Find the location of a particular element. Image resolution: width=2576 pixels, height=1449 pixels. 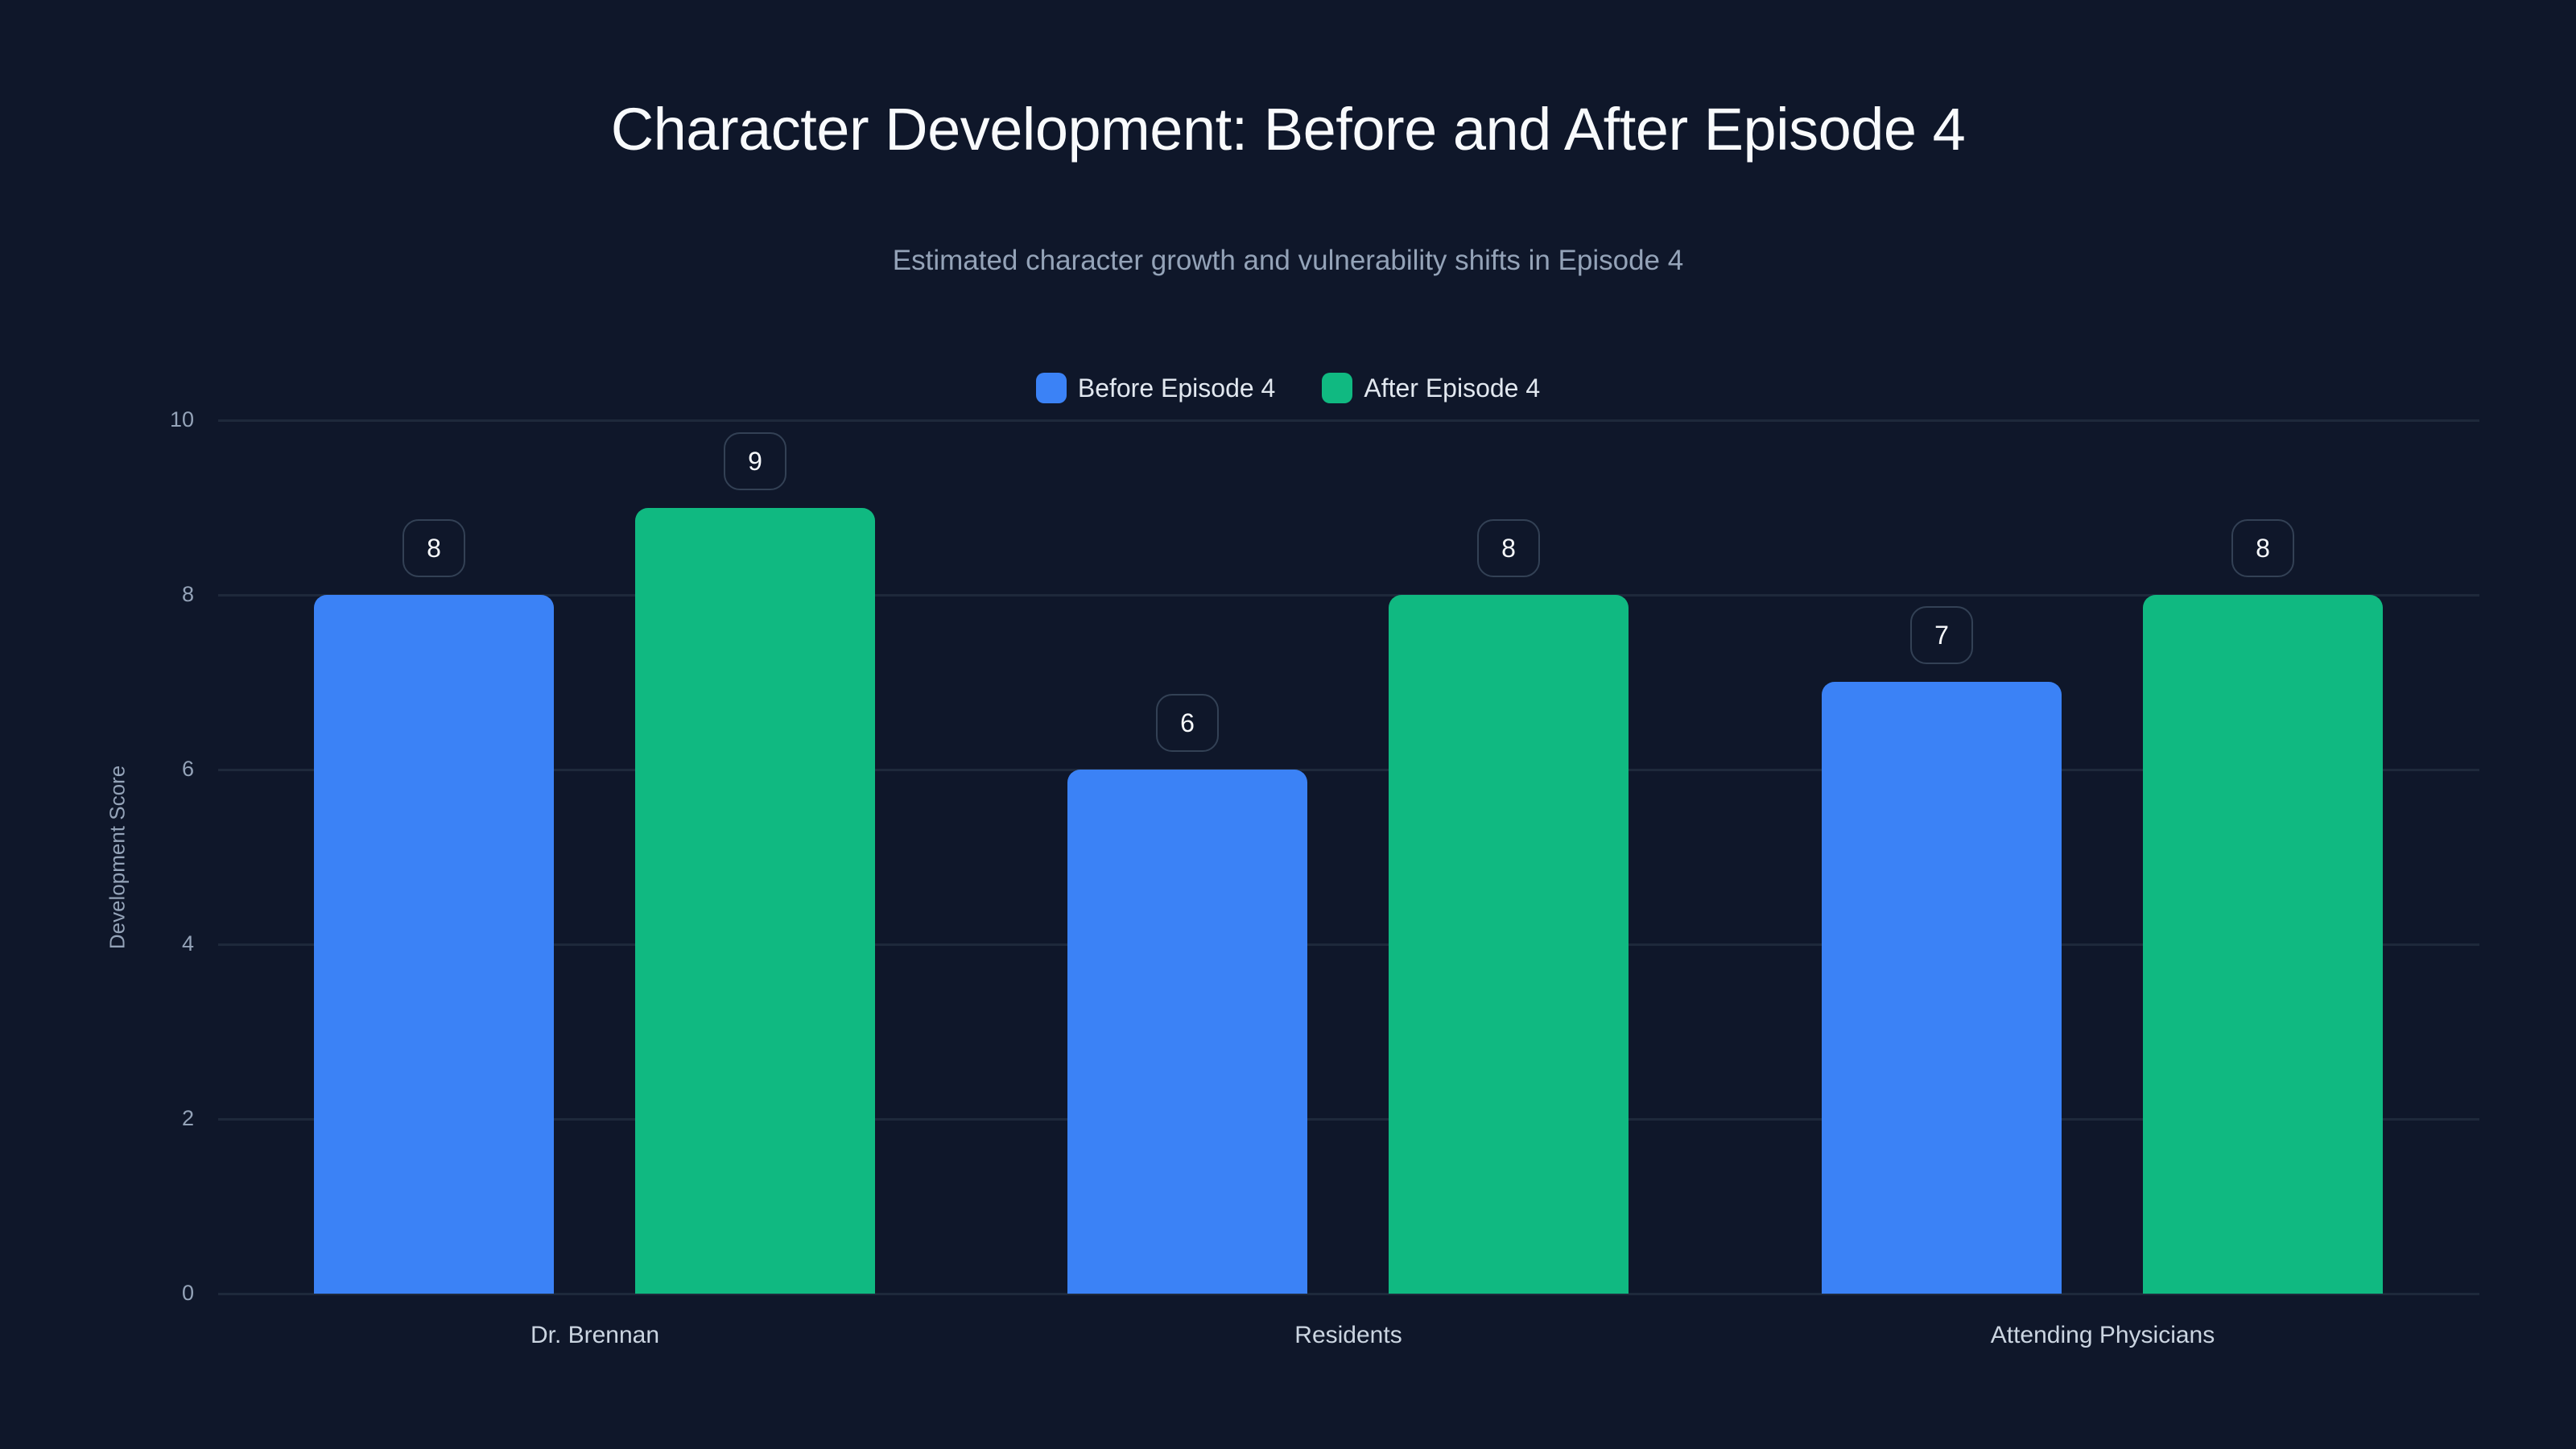

bar-attending-physicians-before is located at coordinates (1942, 988).